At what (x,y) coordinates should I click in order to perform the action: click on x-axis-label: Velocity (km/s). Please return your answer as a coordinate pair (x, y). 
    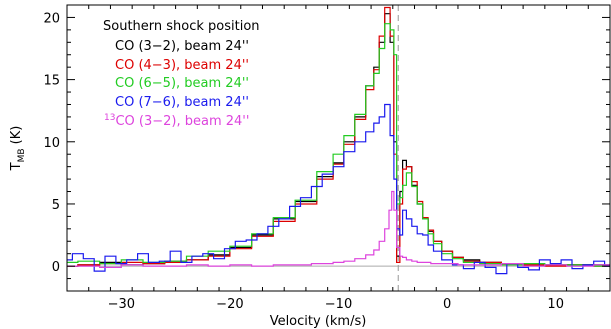
    Looking at the image, I should click on (318, 321).